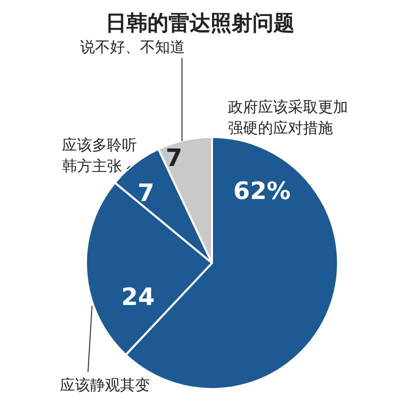  I want to click on slice-label: 应该静观其变, so click(105, 385).